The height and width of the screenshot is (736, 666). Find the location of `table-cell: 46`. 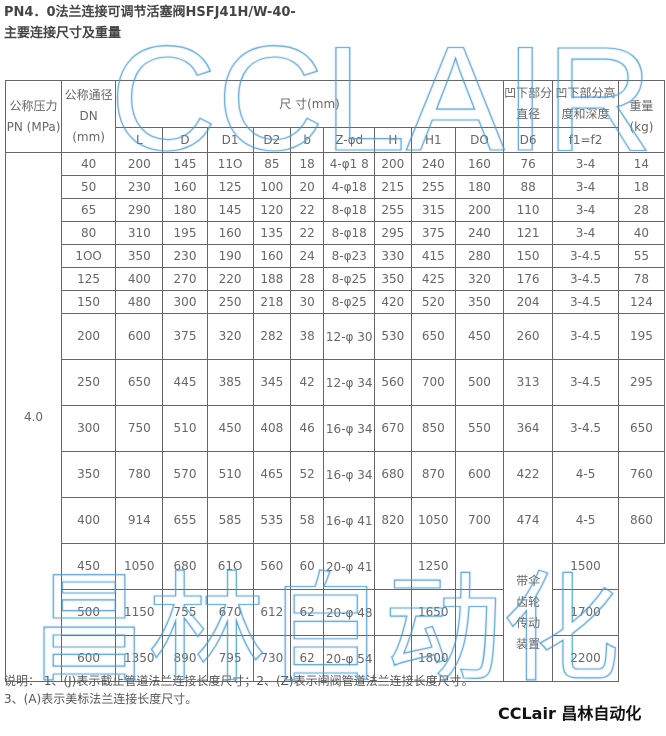

table-cell: 46 is located at coordinates (307, 428).